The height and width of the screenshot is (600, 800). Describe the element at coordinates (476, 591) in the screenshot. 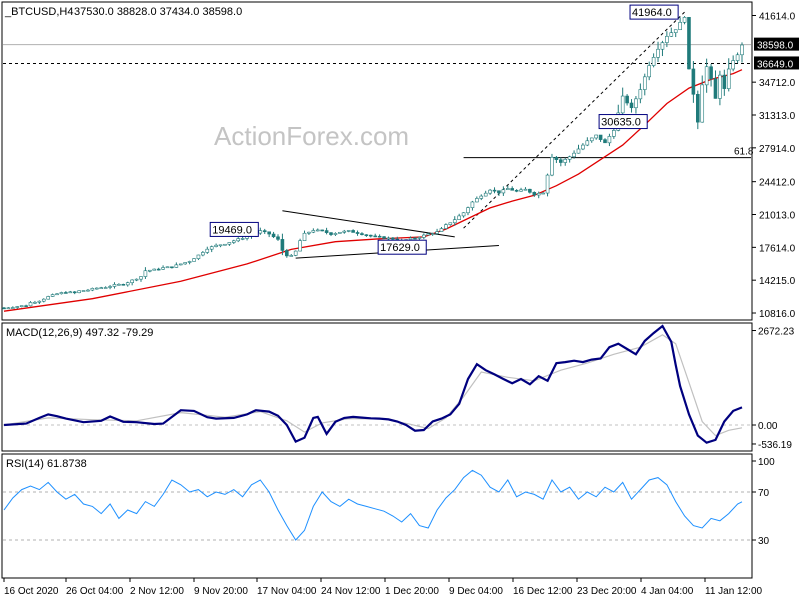

I see `time-tick-label: 9 Dec 04:00` at that location.